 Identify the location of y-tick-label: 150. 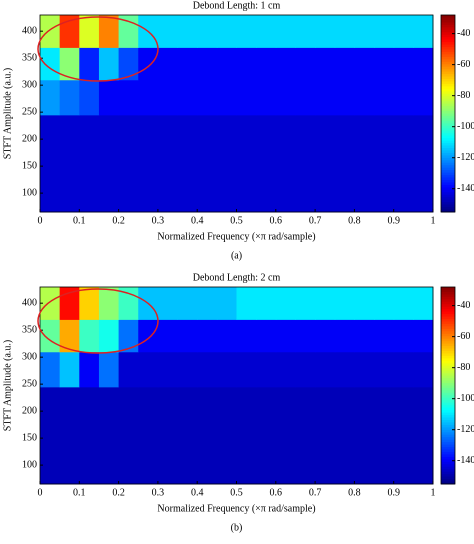
(29, 165).